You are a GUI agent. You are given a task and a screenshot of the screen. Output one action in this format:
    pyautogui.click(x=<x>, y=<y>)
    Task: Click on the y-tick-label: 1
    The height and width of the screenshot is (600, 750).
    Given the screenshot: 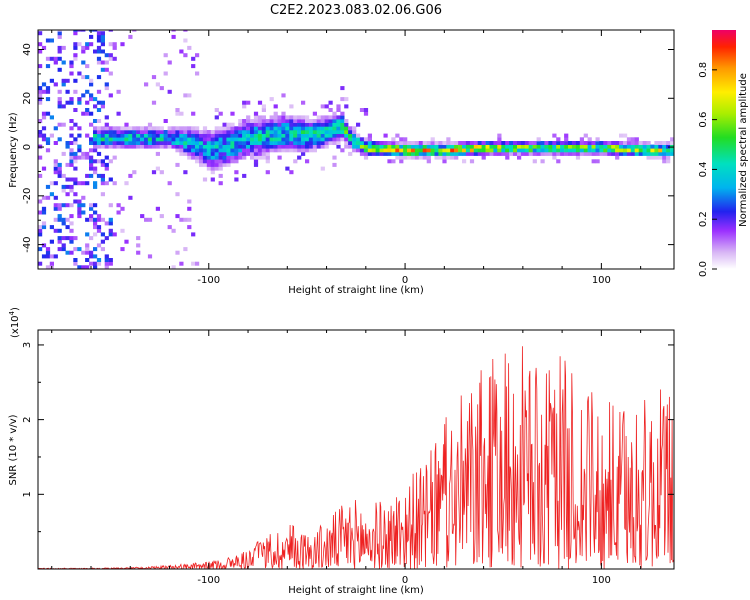 What is the action you would take?
    pyautogui.click(x=27, y=494)
    